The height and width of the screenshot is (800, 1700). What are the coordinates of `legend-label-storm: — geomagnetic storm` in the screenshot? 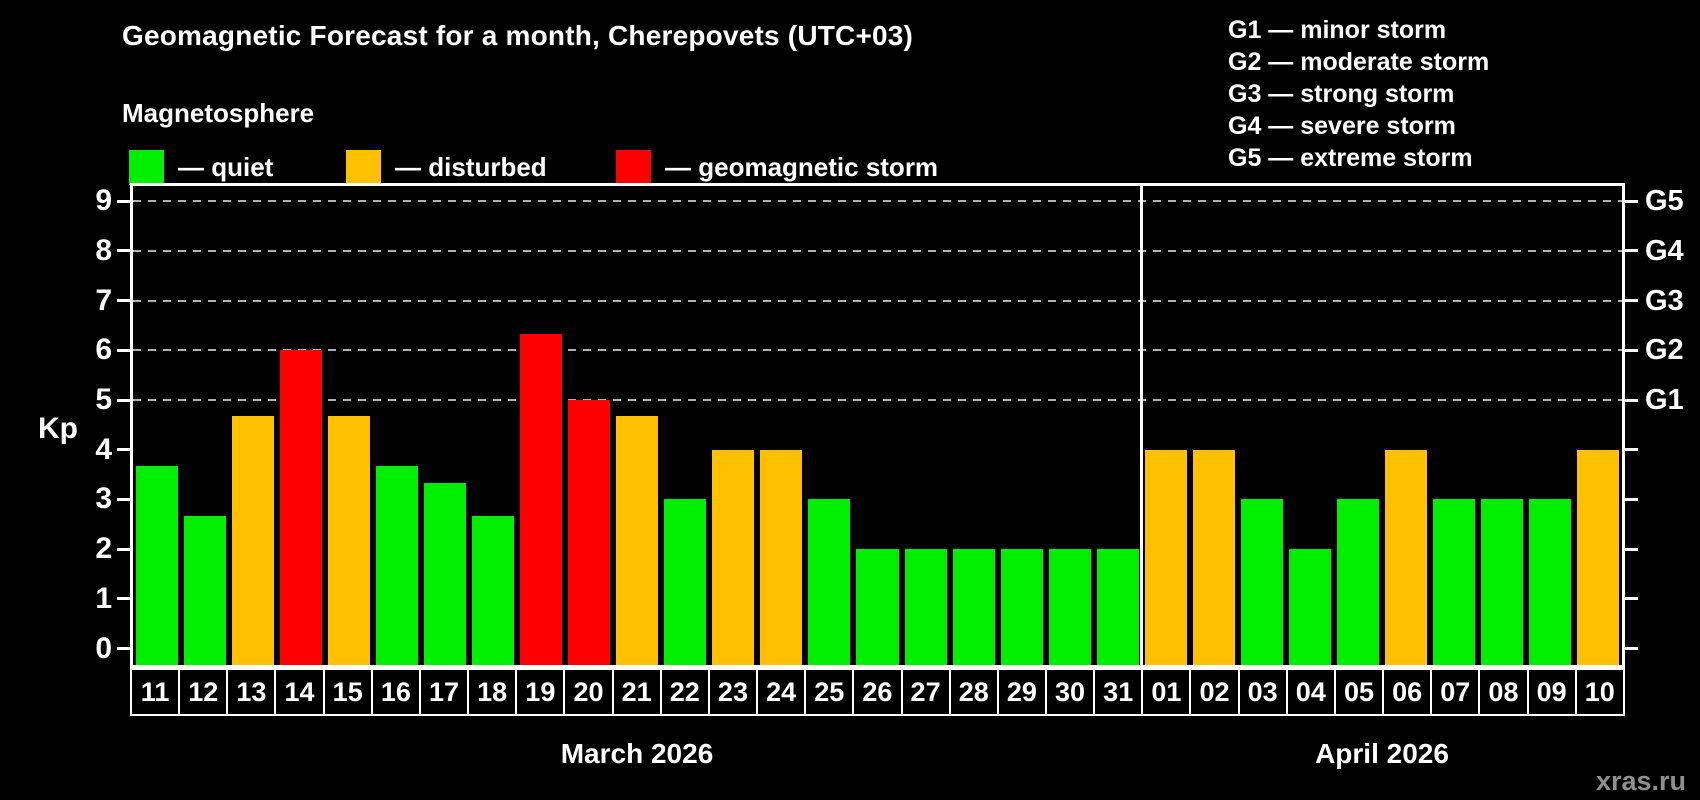 It's located at (802, 167).